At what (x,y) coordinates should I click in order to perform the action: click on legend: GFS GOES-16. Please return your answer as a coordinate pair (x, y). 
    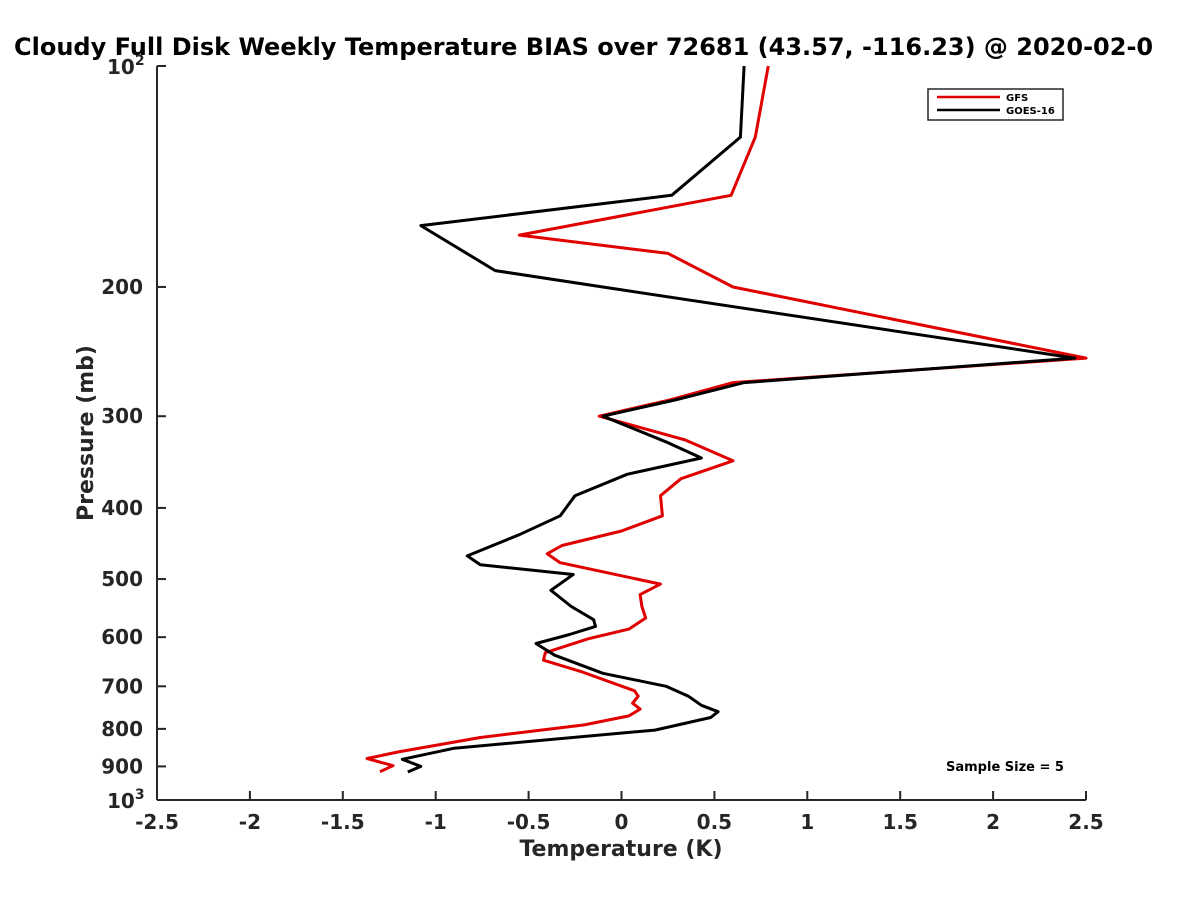
    Looking at the image, I should click on (995, 104).